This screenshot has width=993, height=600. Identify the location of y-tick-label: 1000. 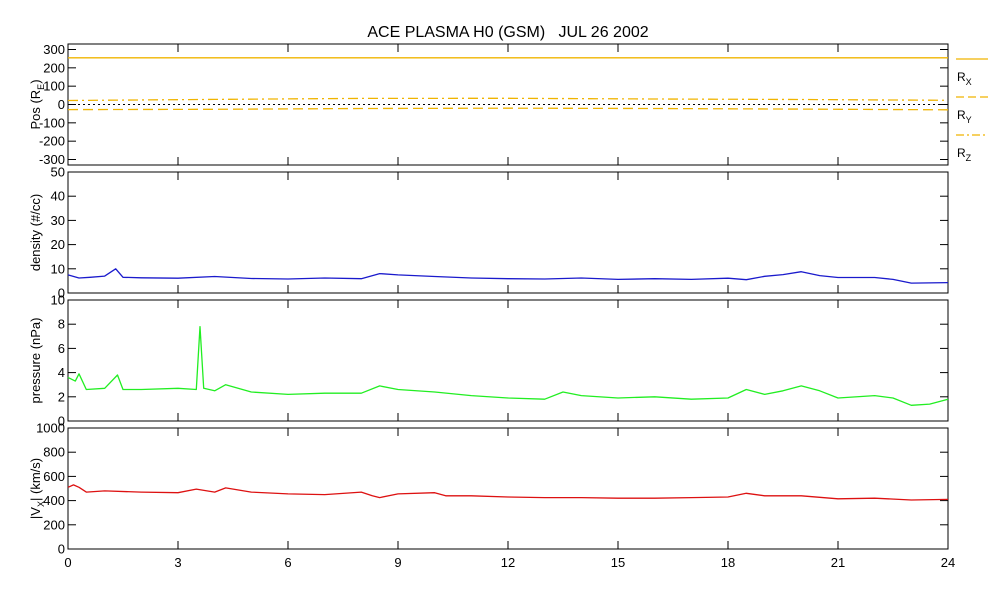
(50, 428).